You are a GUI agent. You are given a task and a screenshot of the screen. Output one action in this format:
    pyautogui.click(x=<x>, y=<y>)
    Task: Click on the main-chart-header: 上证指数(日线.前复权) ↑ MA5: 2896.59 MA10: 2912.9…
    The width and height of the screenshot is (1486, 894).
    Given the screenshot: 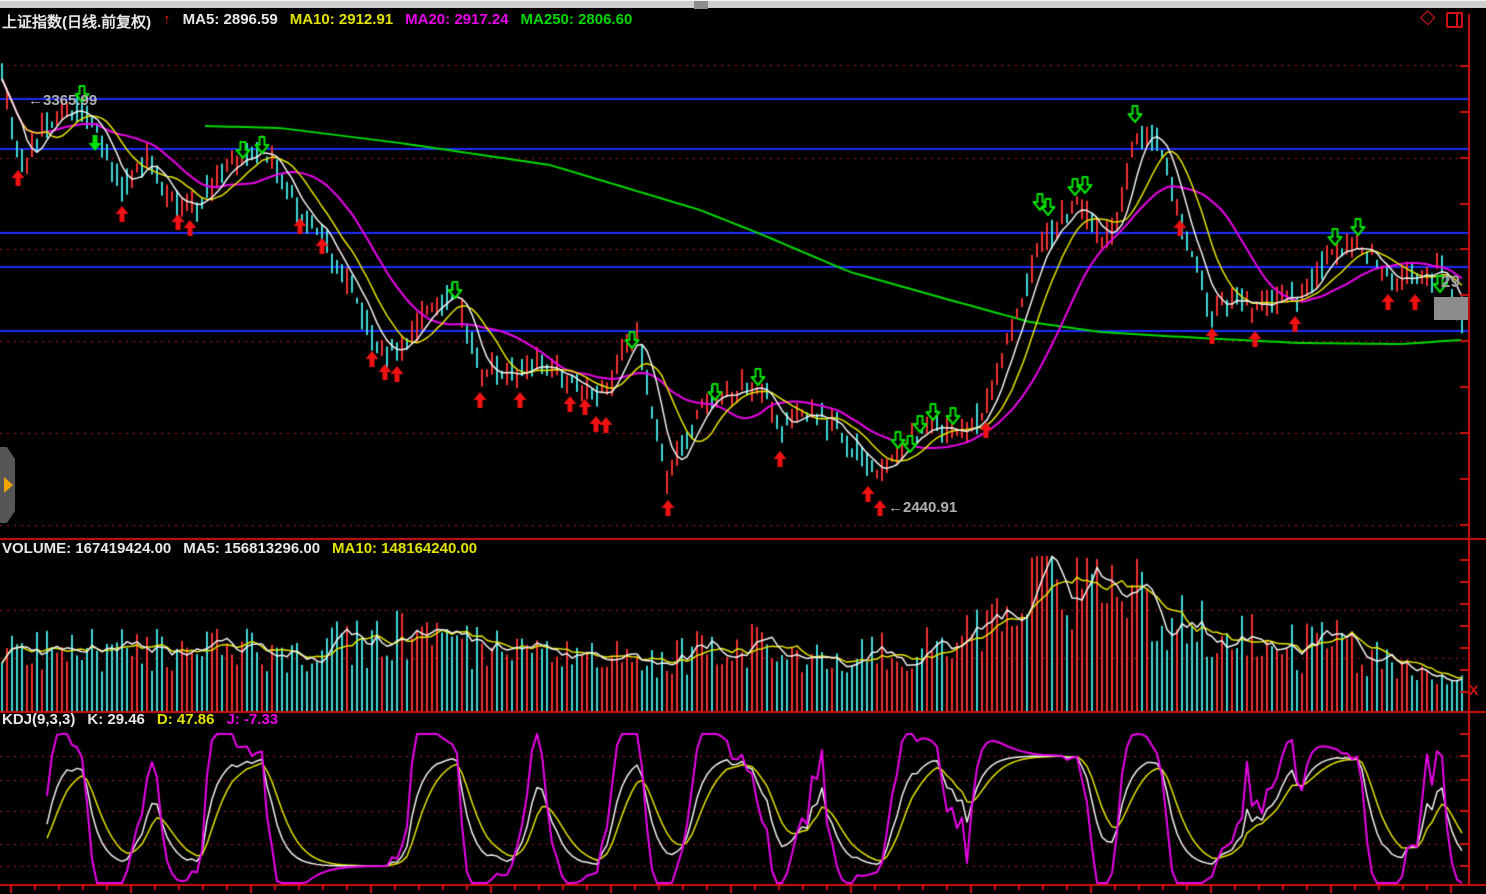 What is the action you would take?
    pyautogui.click(x=317, y=21)
    